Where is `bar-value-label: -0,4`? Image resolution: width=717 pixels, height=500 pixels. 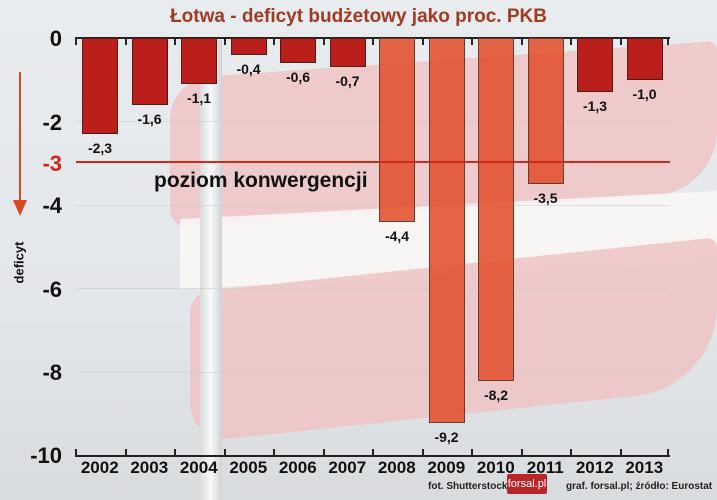 bar-value-label: -0,4 is located at coordinates (248, 68).